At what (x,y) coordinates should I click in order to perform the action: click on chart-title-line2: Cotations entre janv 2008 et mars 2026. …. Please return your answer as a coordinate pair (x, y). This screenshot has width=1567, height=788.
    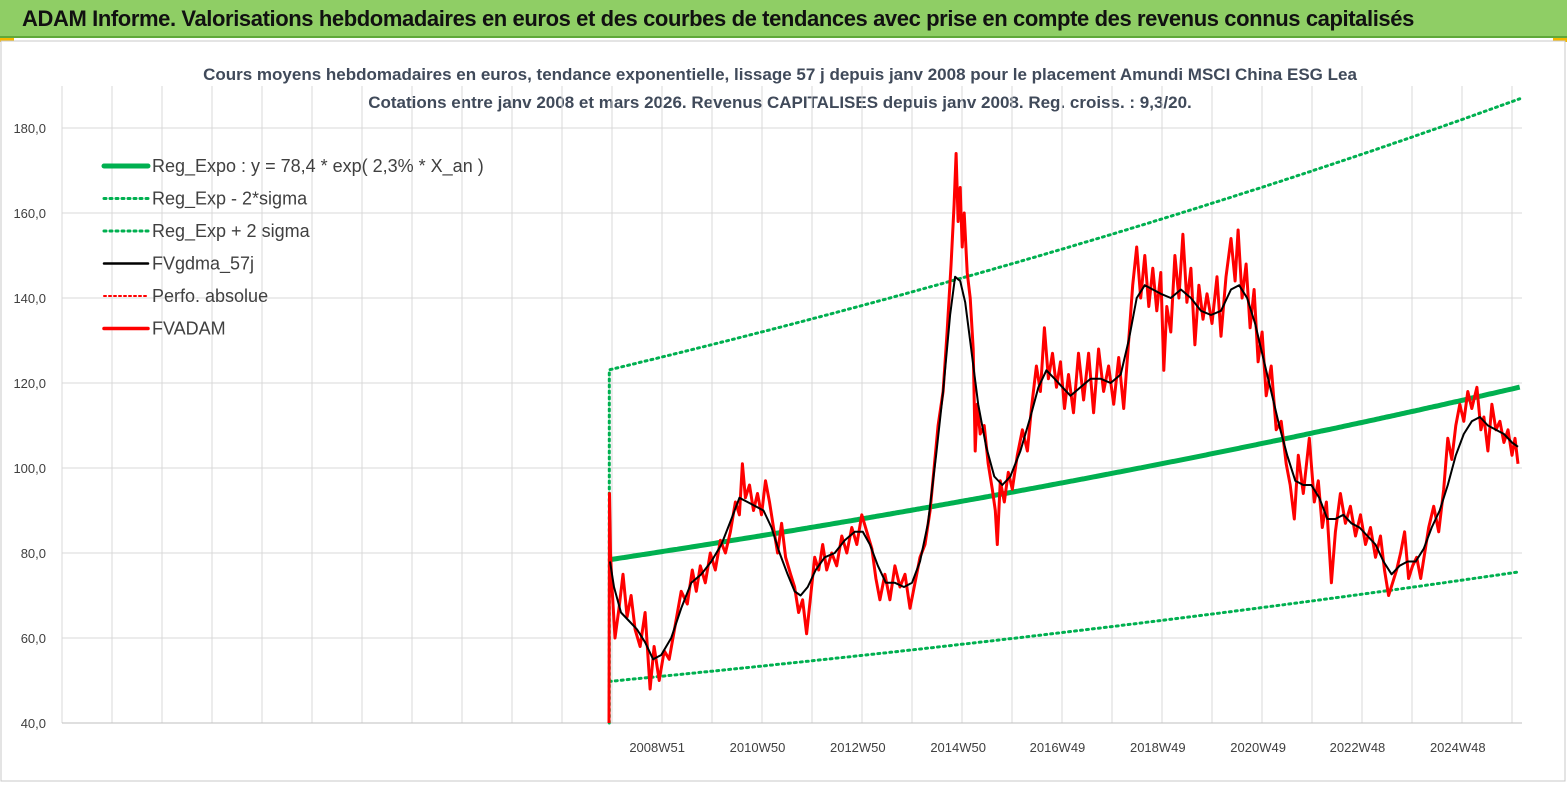
    Looking at the image, I should click on (780, 102).